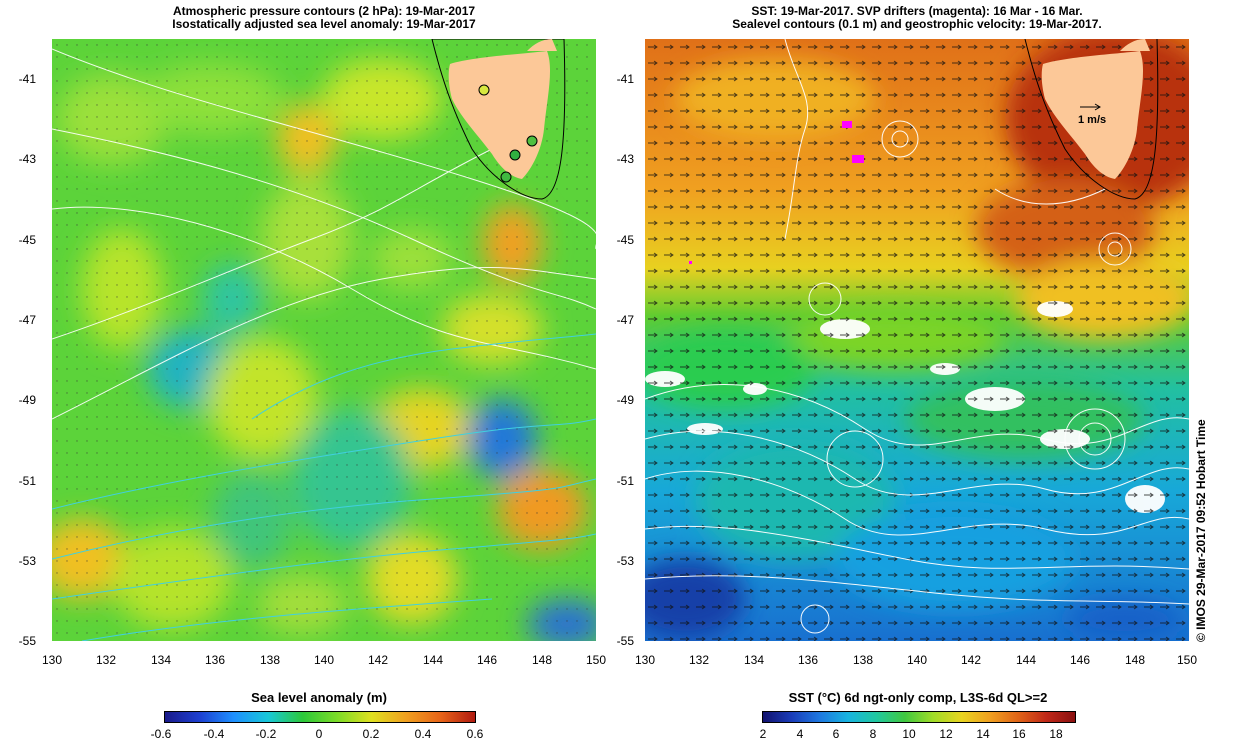 The height and width of the screenshot is (750, 1250). What do you see at coordinates (983, 734) in the screenshot?
I see `colorbar-tick-label: 14` at bounding box center [983, 734].